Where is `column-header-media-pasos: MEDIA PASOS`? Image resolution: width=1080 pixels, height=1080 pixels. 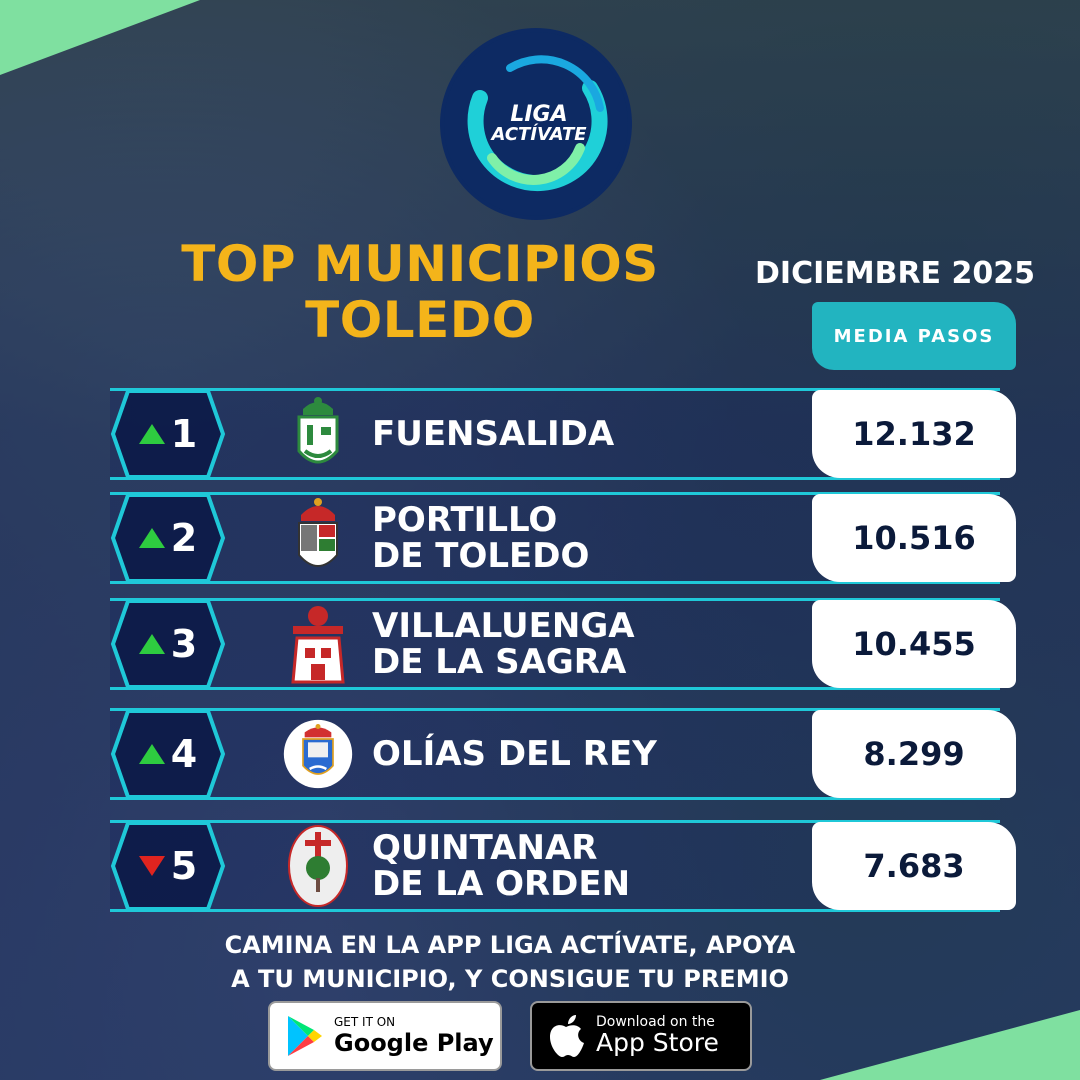
column-header-media-pasos: MEDIA PASOS is located at coordinates (914, 336).